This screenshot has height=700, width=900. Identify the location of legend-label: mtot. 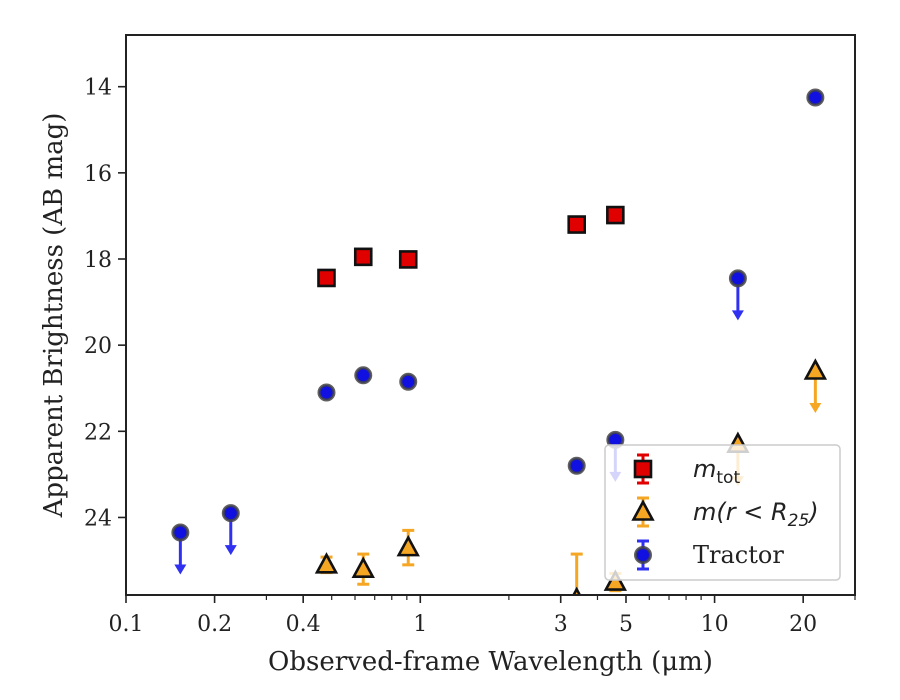
(716, 471).